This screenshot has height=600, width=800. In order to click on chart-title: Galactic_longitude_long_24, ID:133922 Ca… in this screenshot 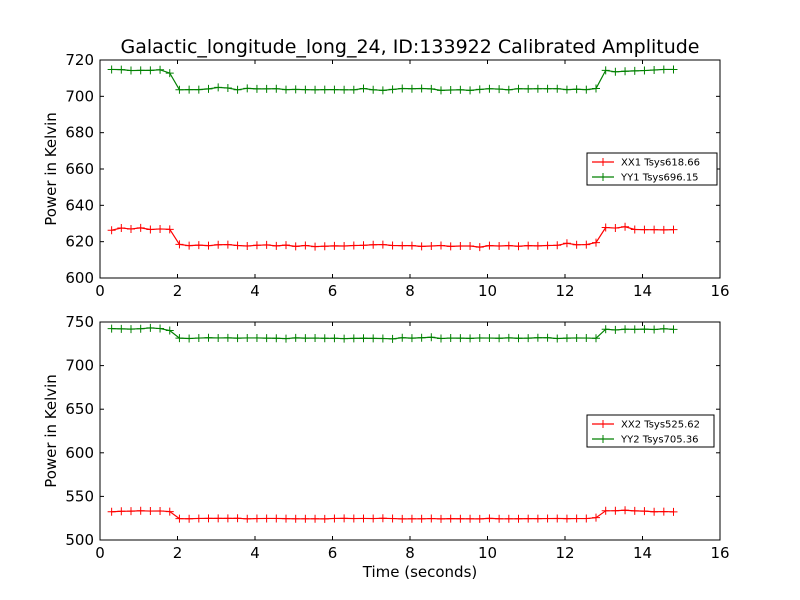, I will do `click(410, 47)`.